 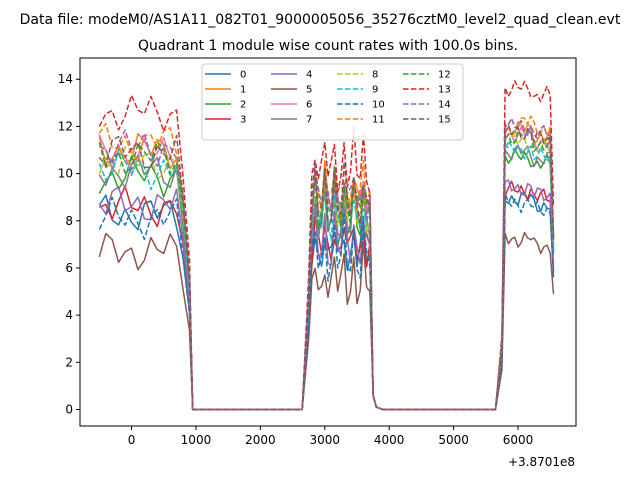 What do you see at coordinates (243, 90) in the screenshot?
I see `legend-label: 1` at bounding box center [243, 90].